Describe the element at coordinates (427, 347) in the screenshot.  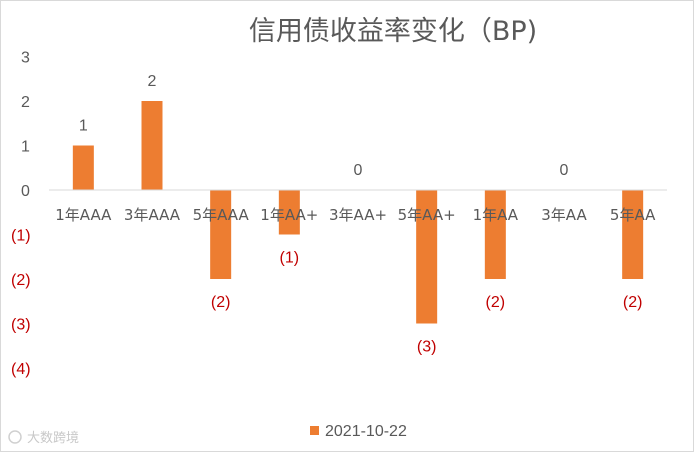
I see `data-label: (3)` at that location.